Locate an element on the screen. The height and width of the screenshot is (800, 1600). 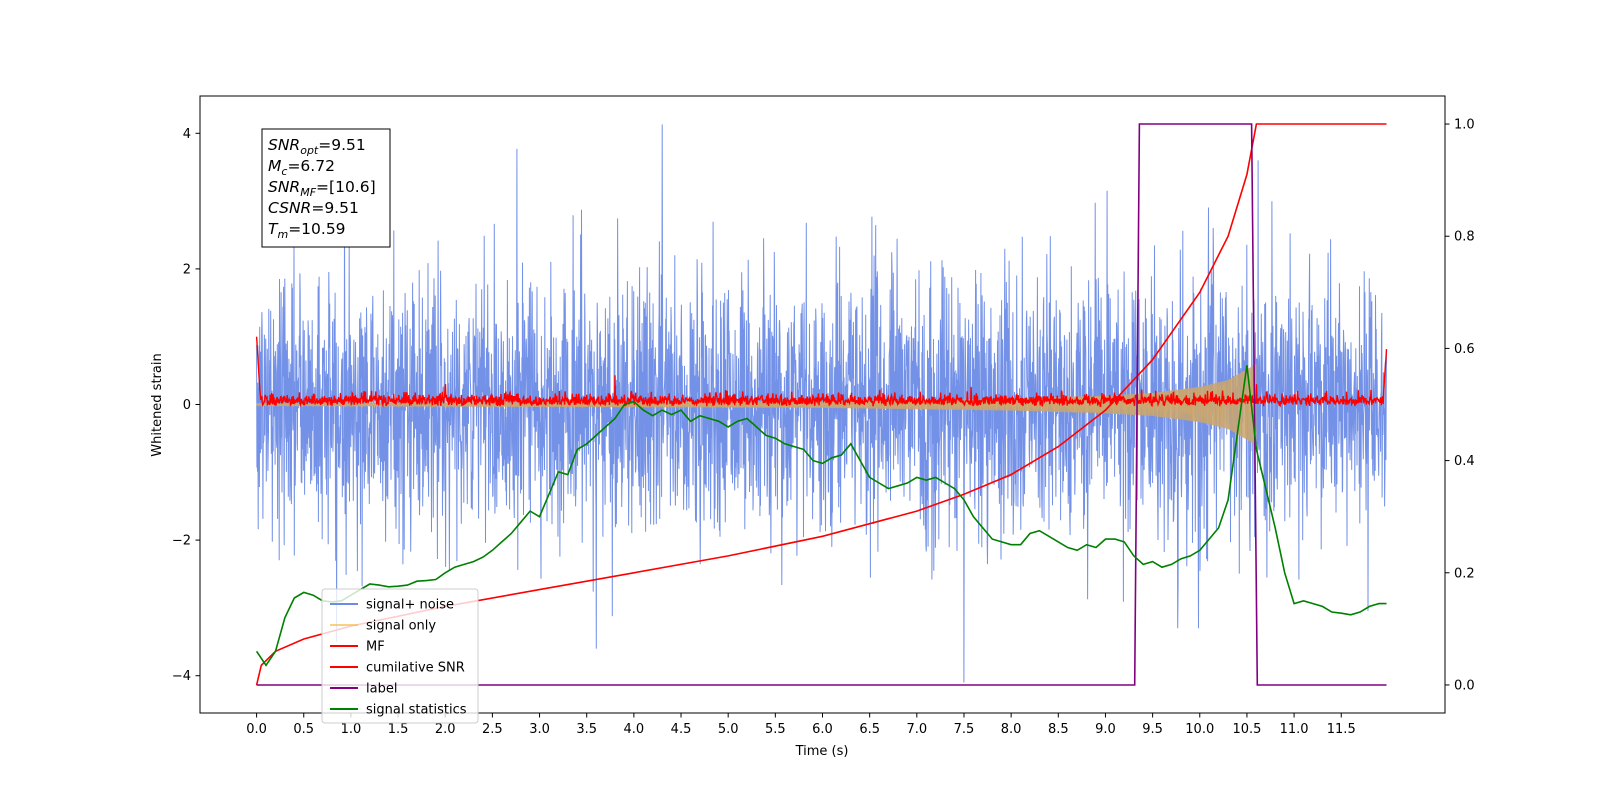
x-tick-label: 4.5 is located at coordinates (681, 729).